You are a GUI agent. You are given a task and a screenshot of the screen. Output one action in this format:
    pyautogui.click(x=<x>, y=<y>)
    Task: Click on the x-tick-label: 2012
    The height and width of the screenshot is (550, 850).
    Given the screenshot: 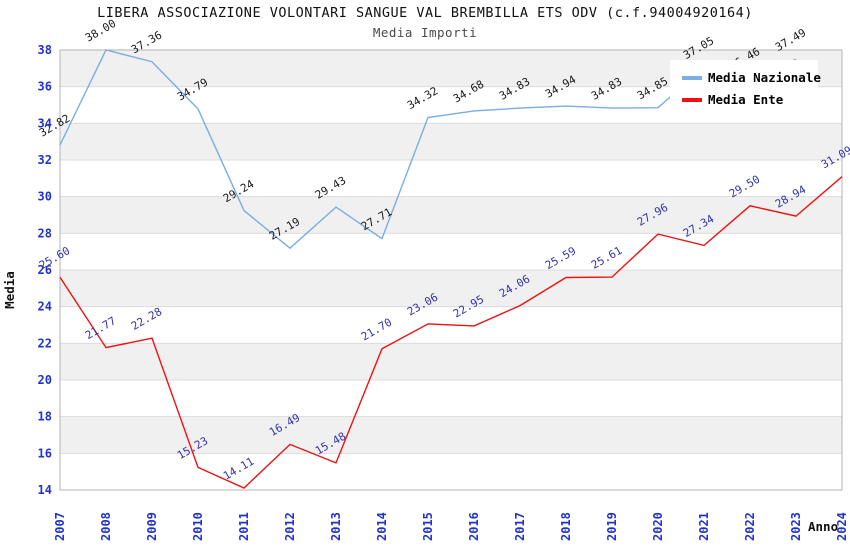 What is the action you would take?
    pyautogui.click(x=290, y=526)
    